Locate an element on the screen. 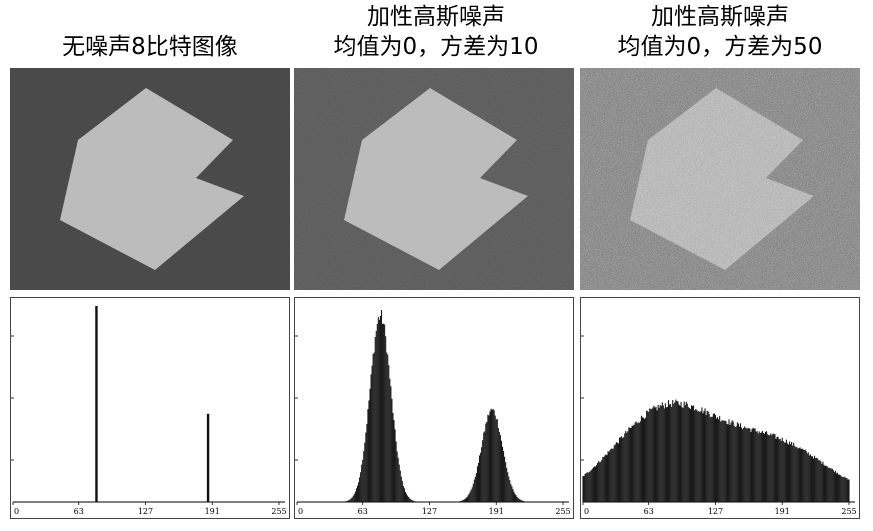 This screenshot has height=531, width=873. title-noise-50-line-1: 加性高斯噪声 is located at coordinates (720, 17).